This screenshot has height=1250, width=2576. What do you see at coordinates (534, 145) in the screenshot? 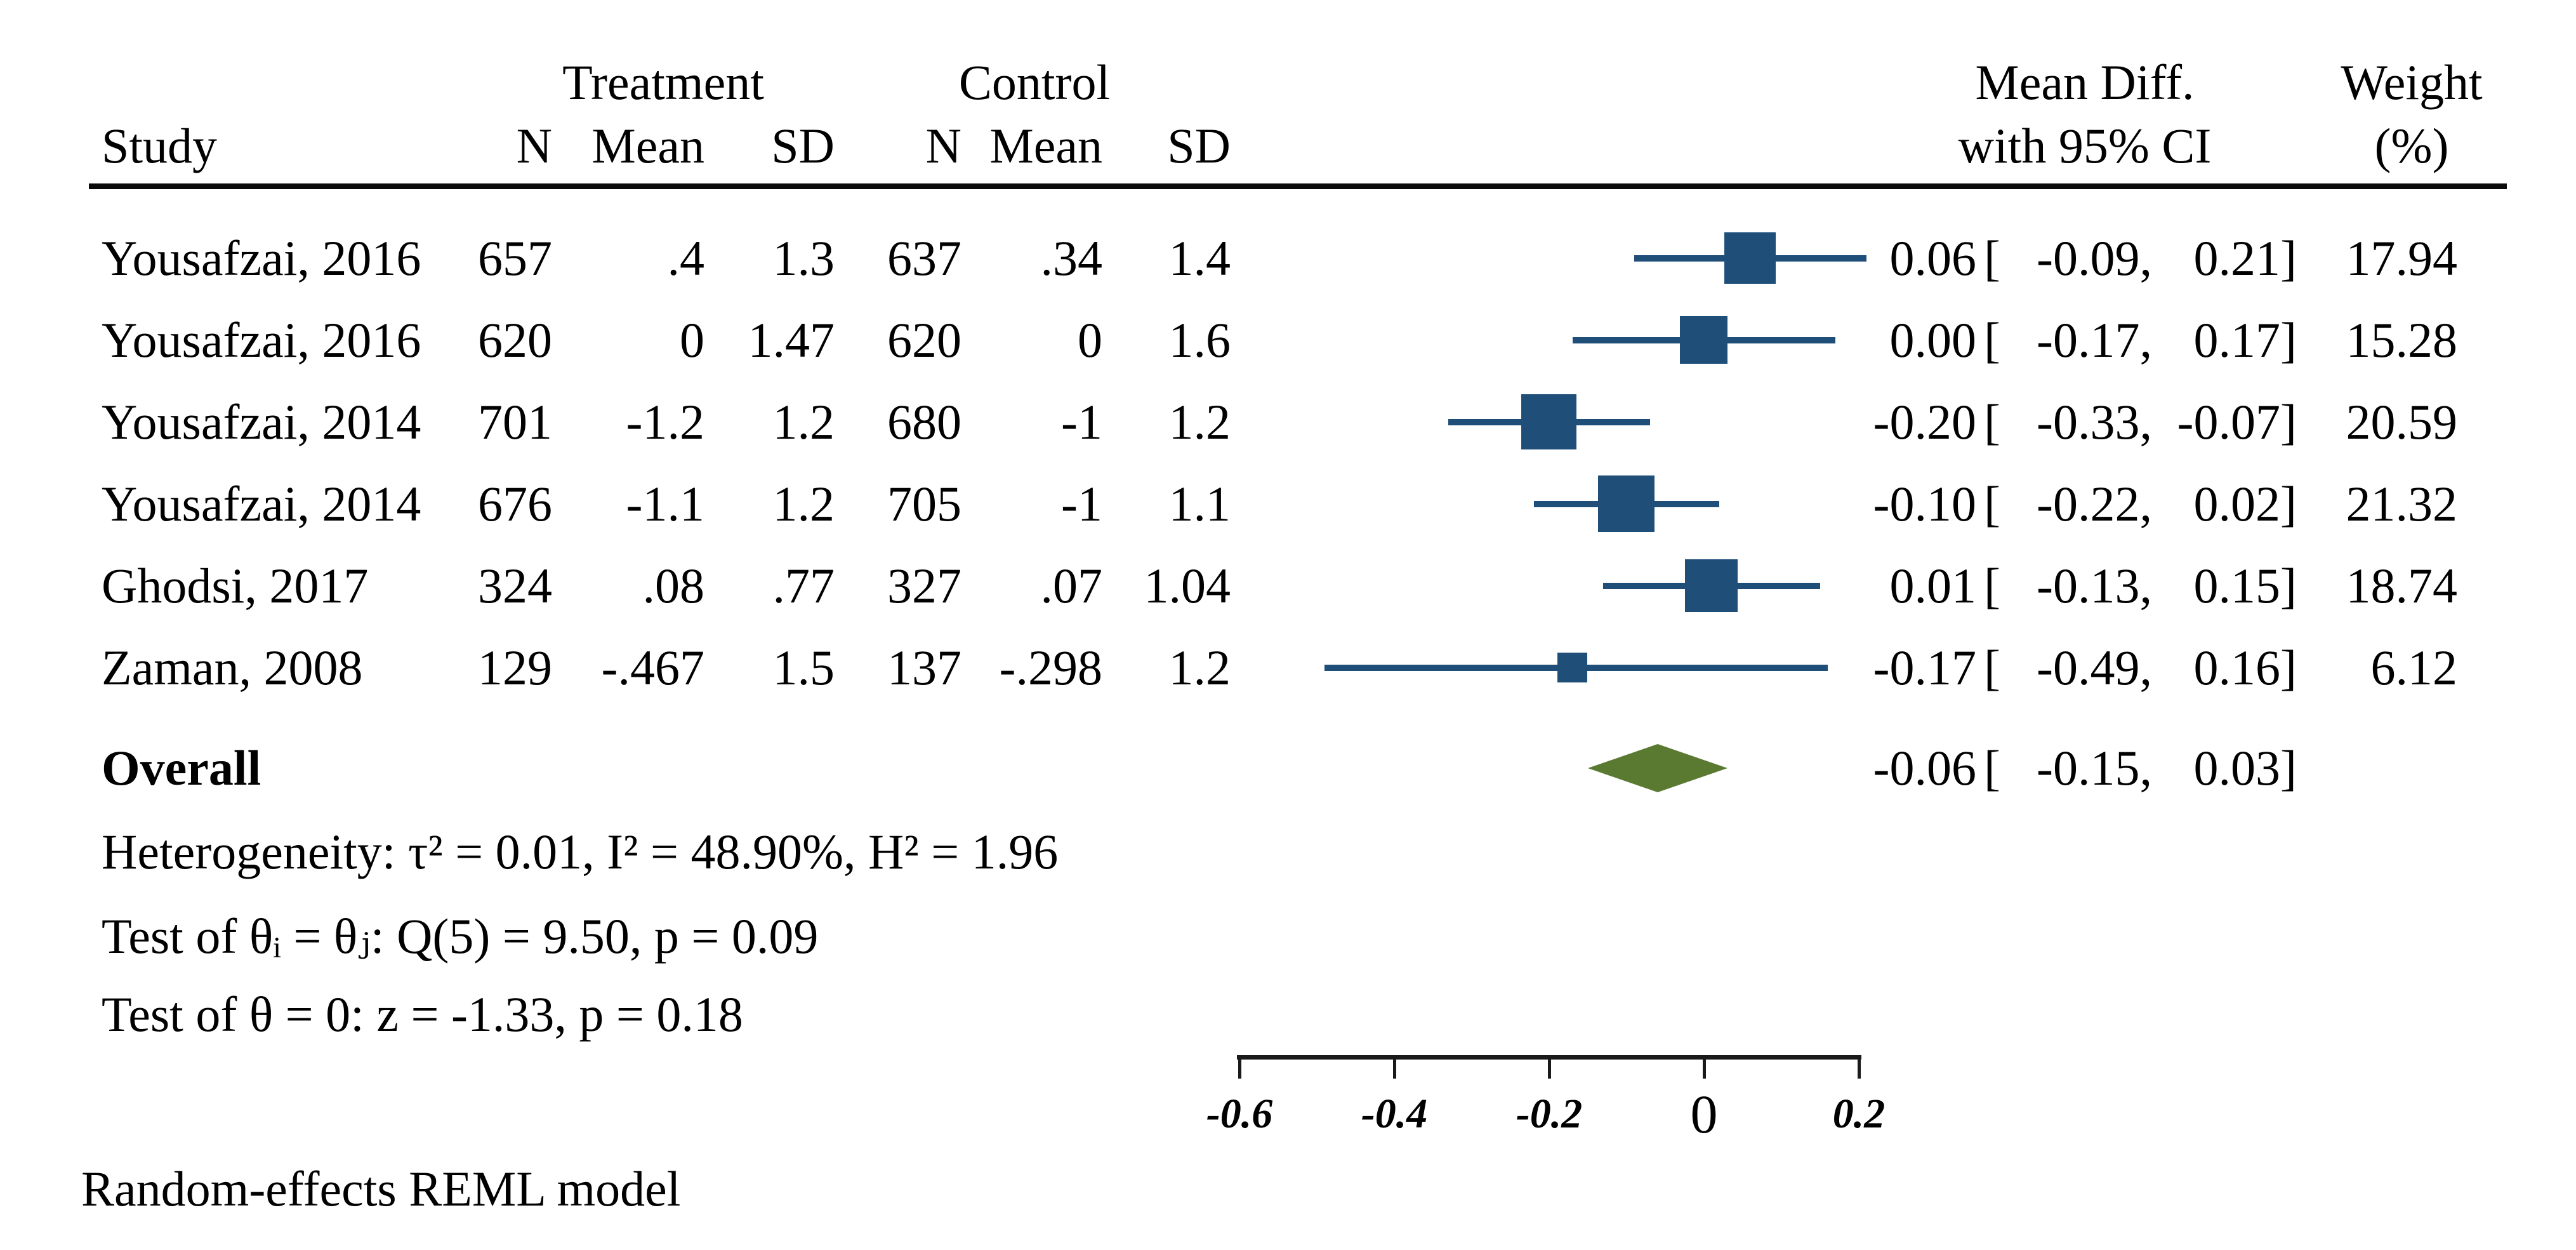
I see `treatment-n-header: N` at bounding box center [534, 145].